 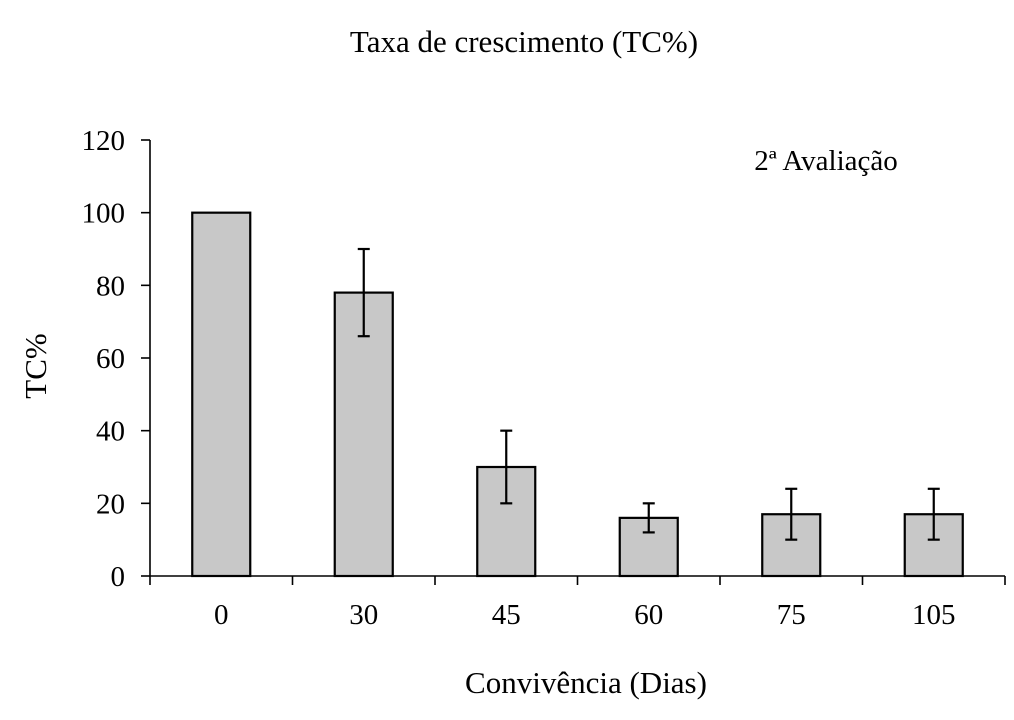 What do you see at coordinates (110, 432) in the screenshot?
I see `y-tick-label-40: 40` at bounding box center [110, 432].